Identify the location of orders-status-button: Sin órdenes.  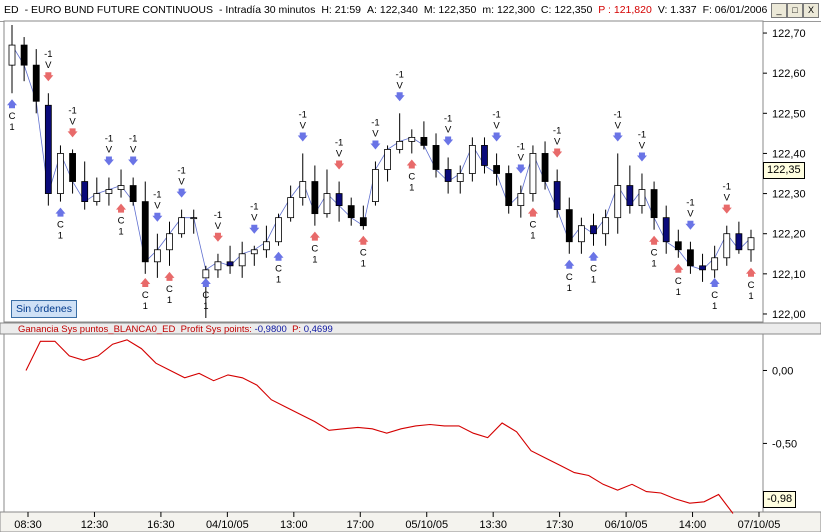
(44, 309).